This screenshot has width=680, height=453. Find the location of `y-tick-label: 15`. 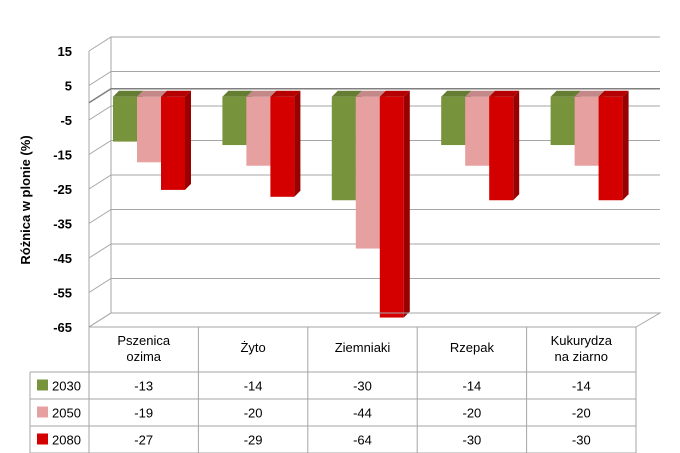

y-tick-label: 15 is located at coordinates (65, 51).